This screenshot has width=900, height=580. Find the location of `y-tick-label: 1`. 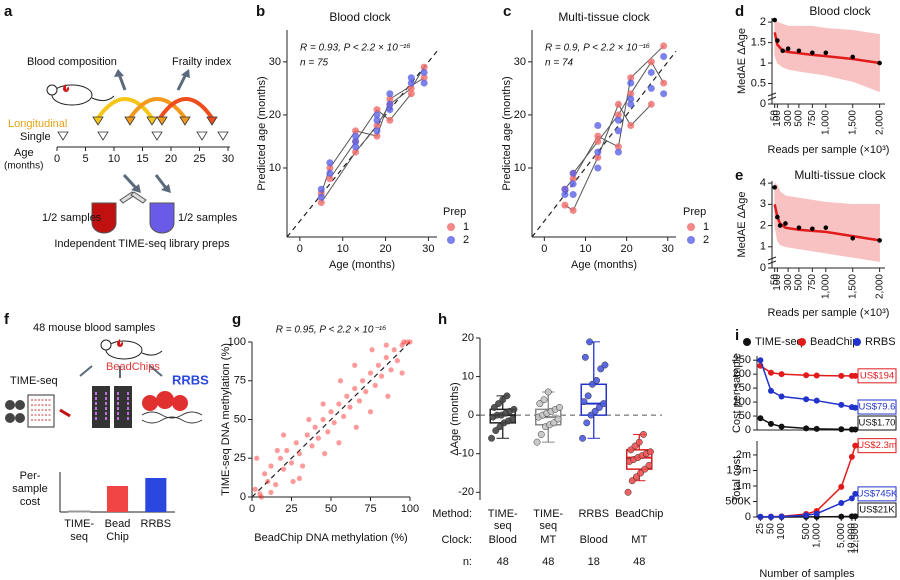

y-tick-label: 1 is located at coordinates (763, 247).